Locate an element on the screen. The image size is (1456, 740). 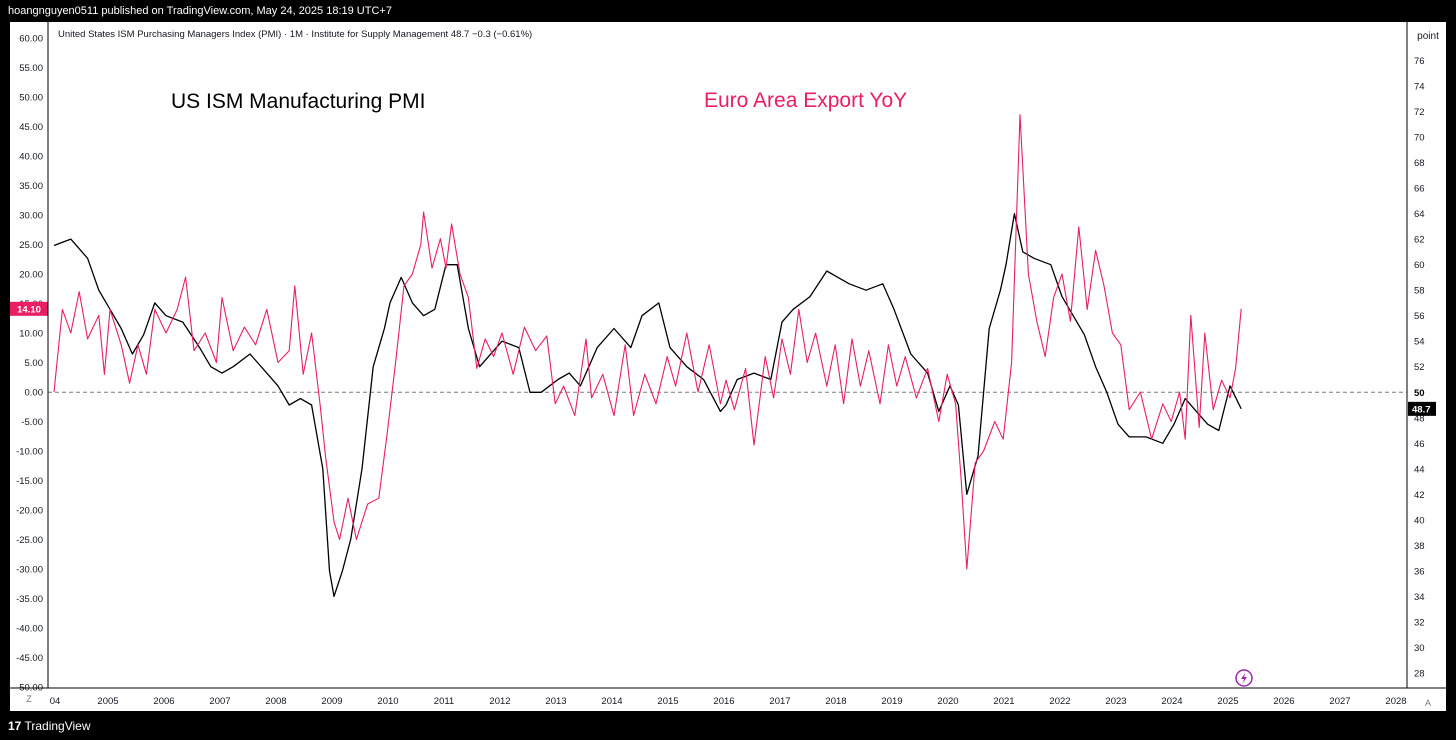
time-axis-tick: 2016 is located at coordinates (723, 701).